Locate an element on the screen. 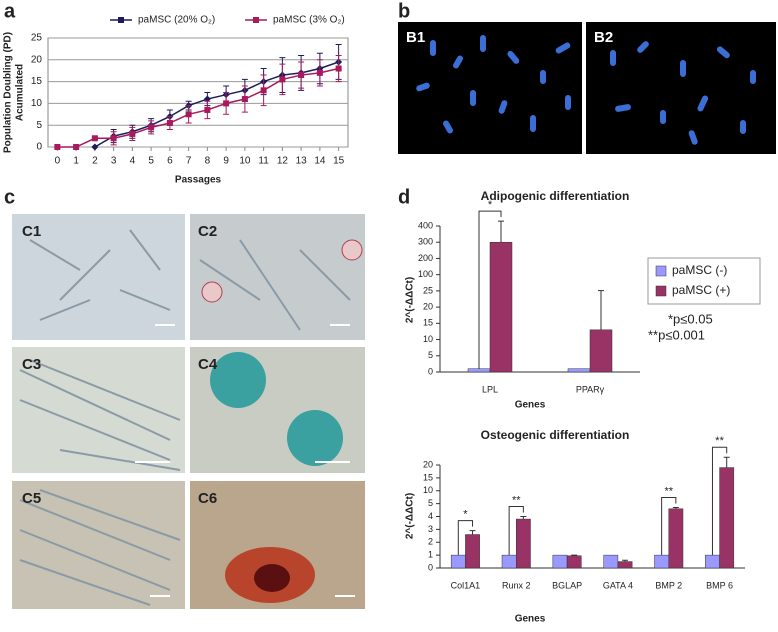 This screenshot has width=778, height=632. y-axis-label: Population Doubling (PD) is located at coordinates (8, 92).